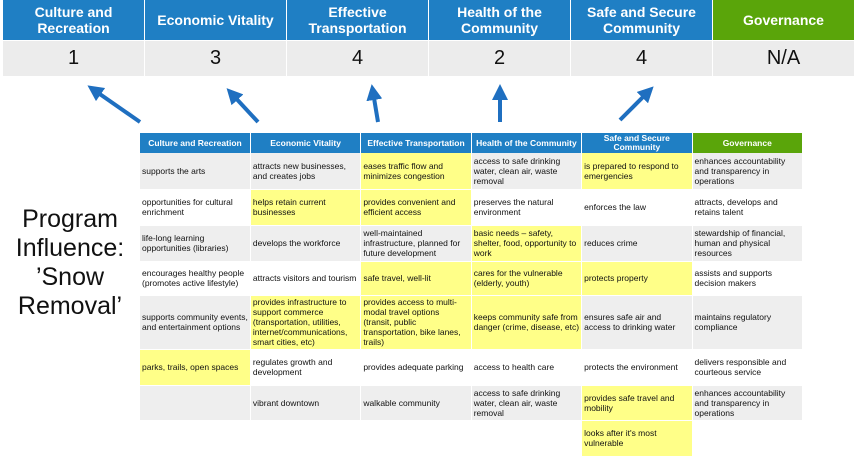 The width and height of the screenshot is (859, 465). I want to click on table-cell: is prepared to respond to emergencies, so click(637, 171).